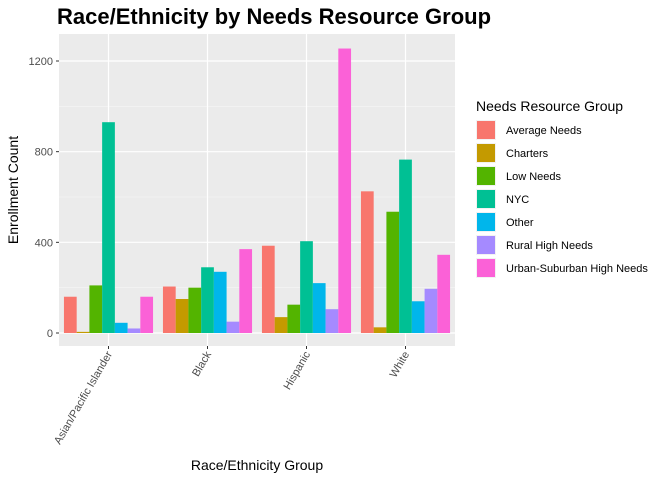 The width and height of the screenshot is (672, 480). I want to click on x-tick-label: Asian/Pacific Islander, so click(83, 397).